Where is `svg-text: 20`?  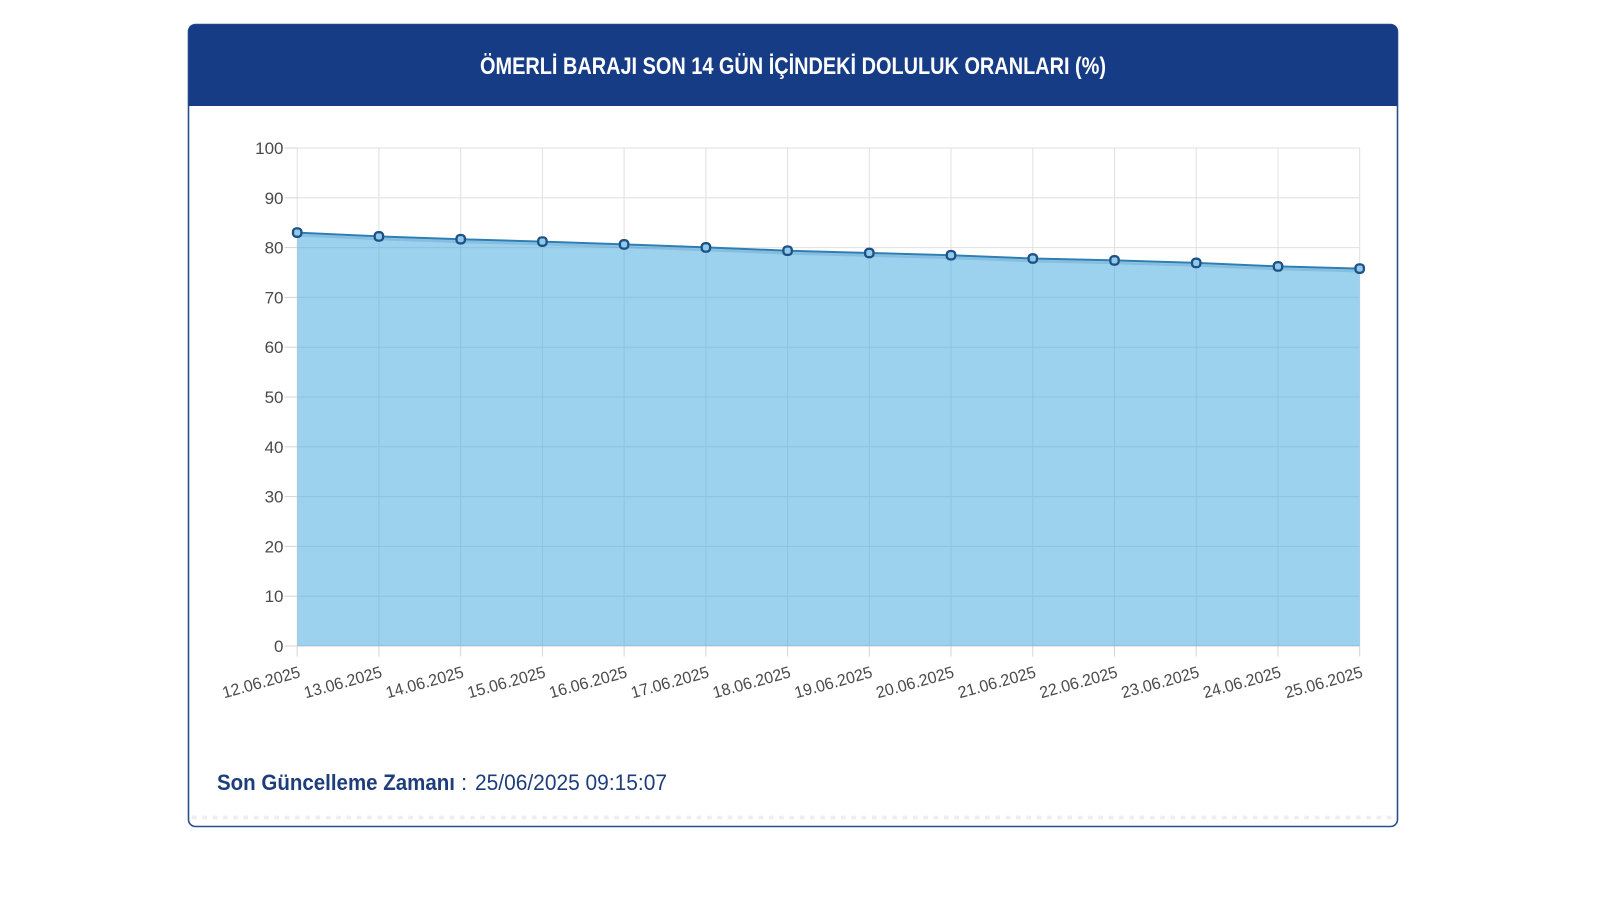
svg-text: 20 is located at coordinates (274, 546).